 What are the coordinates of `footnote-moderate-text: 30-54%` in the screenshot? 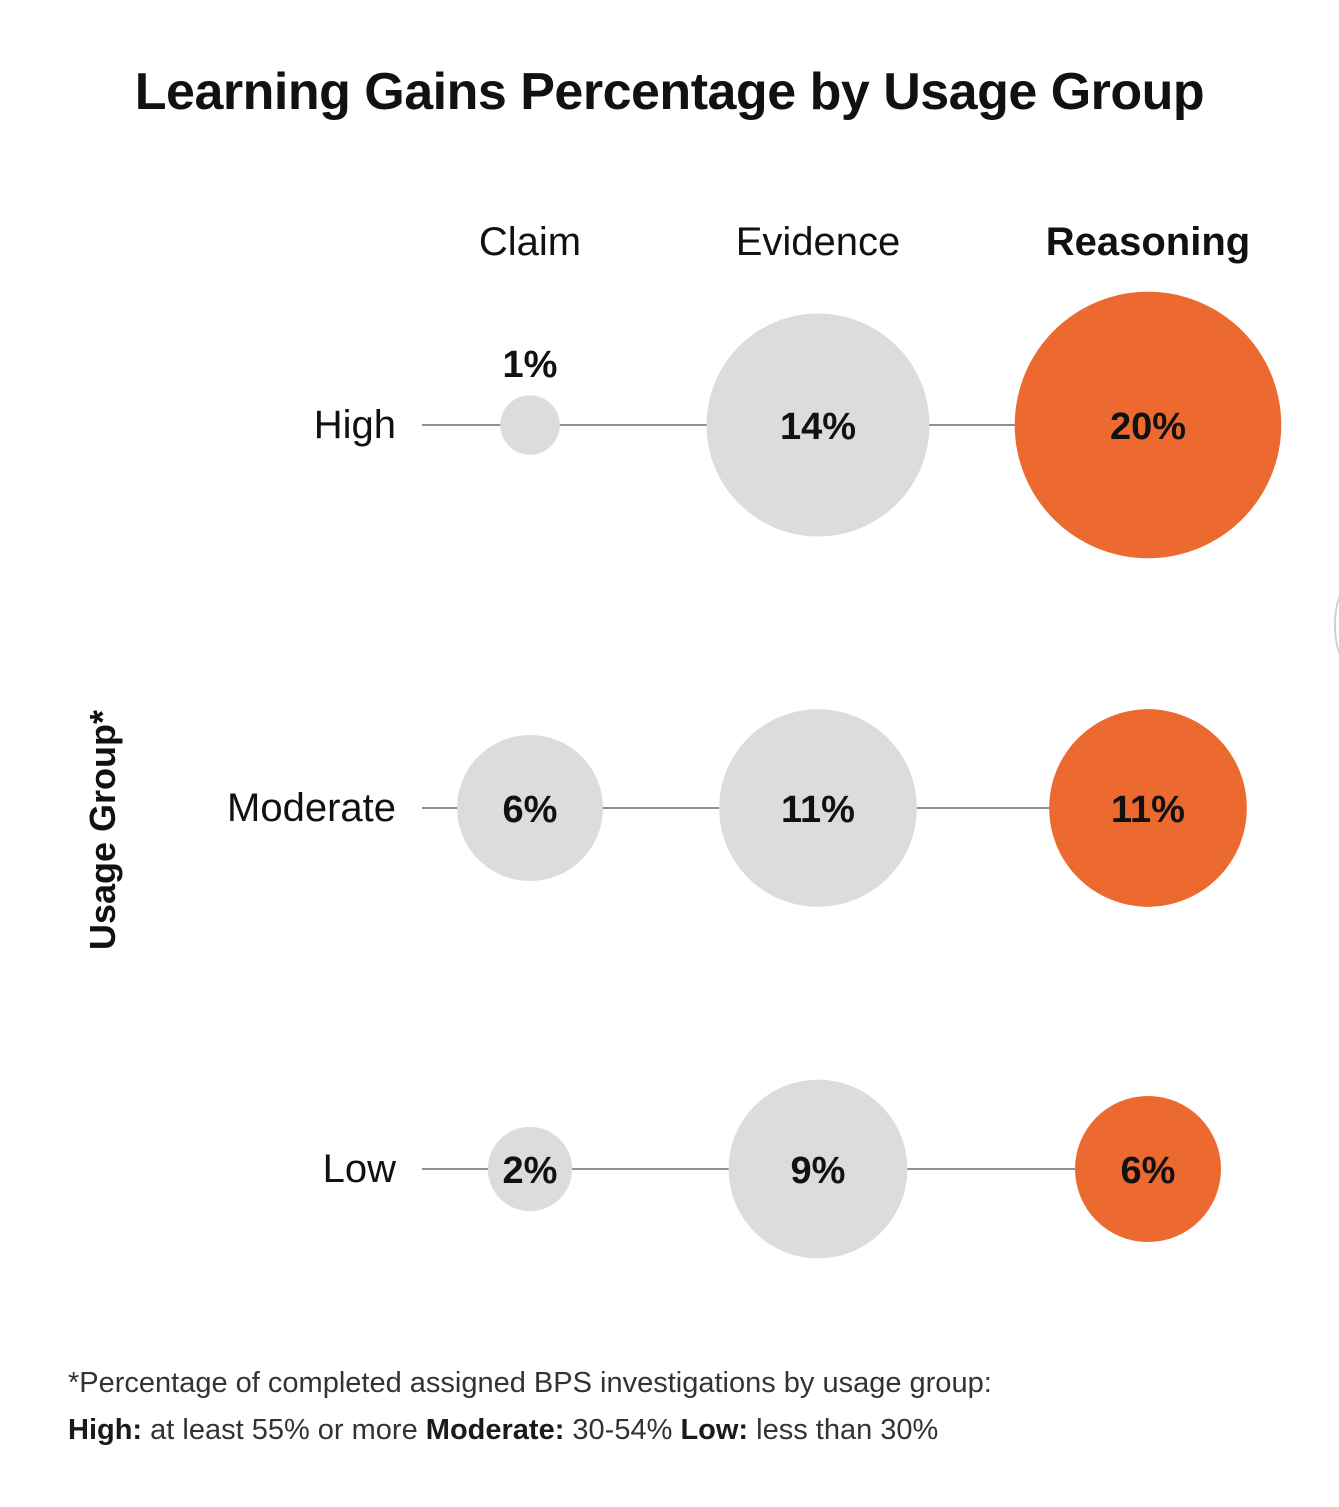 It's located at (622, 1430).